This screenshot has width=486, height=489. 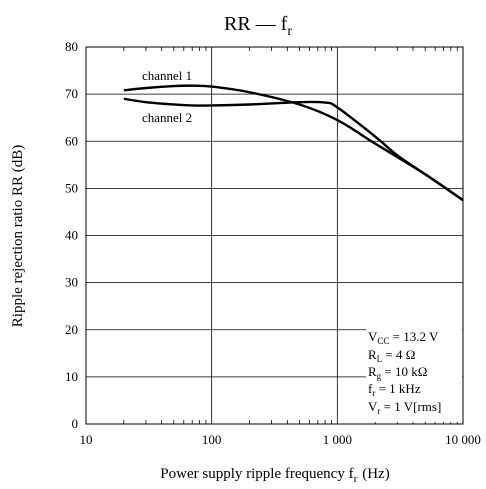 I want to click on y-tick-label: 20, so click(x=71, y=329).